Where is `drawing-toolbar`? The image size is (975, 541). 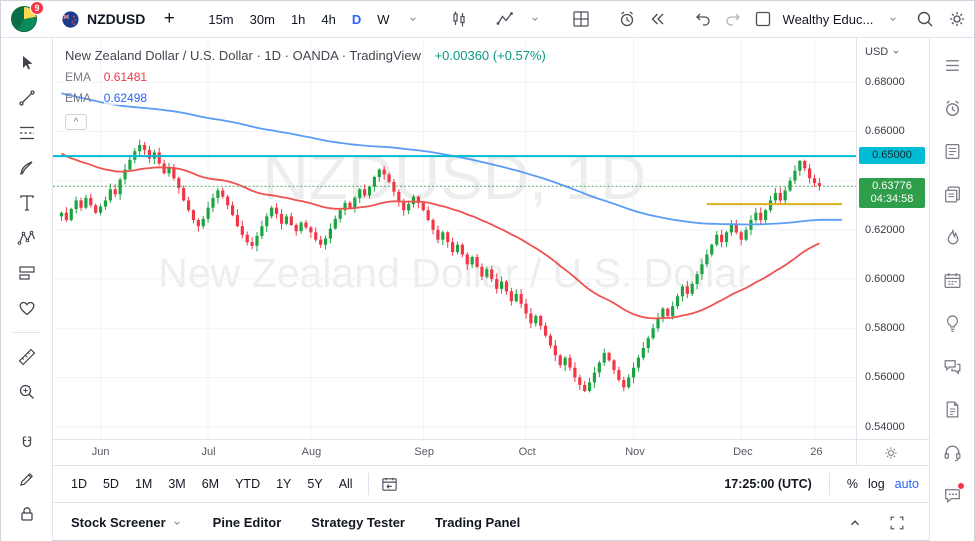 drawing-toolbar is located at coordinates (27, 289).